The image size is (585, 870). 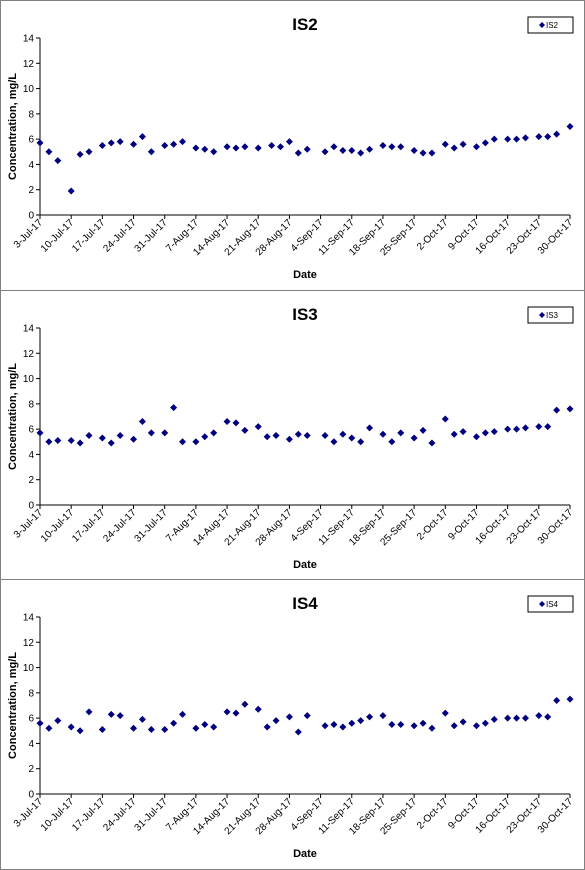 I want to click on legend-label: IS4, so click(x=552, y=604).